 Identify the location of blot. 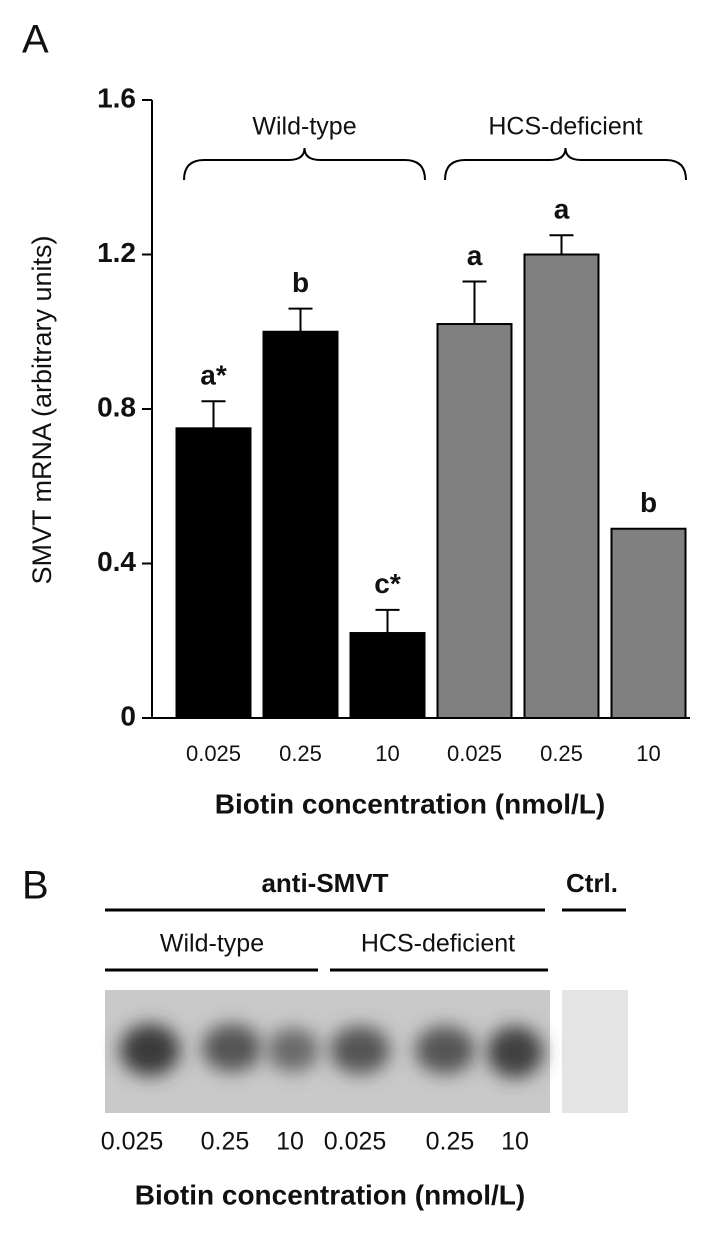
(327, 1051).